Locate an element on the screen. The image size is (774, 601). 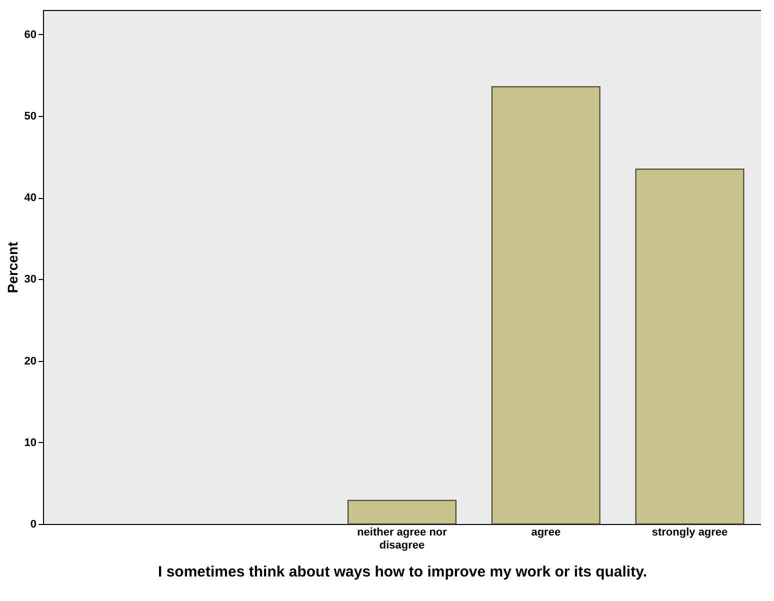
x-axis-title: I sometimes think about ways how to improve my work or its quality. is located at coordinates (402, 572).